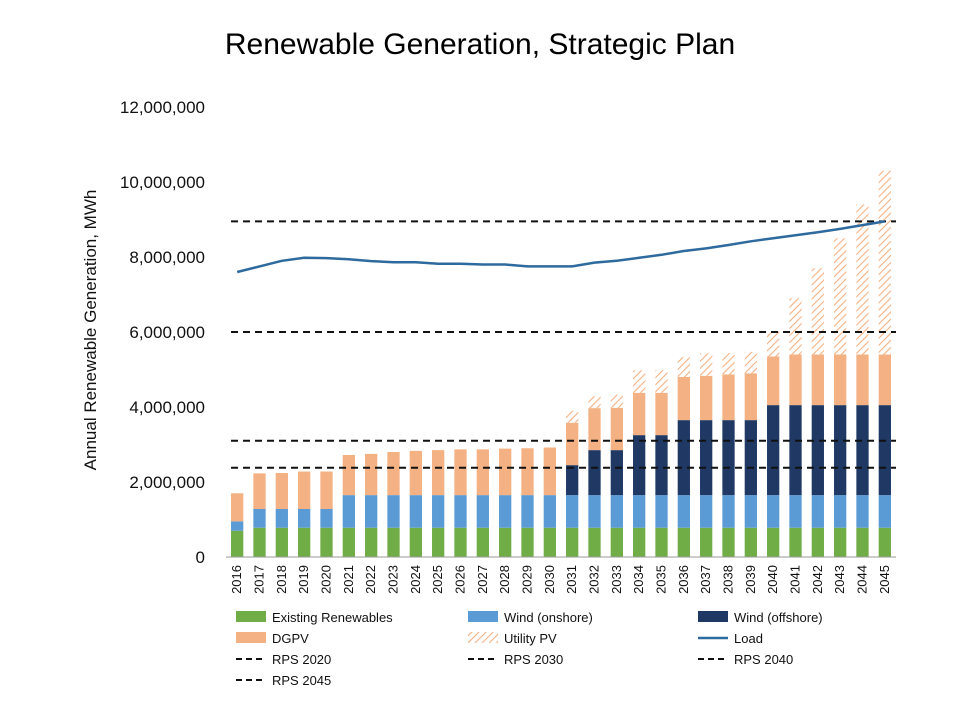  What do you see at coordinates (616, 401) in the screenshot?
I see `bar-utility-pv-2033` at bounding box center [616, 401].